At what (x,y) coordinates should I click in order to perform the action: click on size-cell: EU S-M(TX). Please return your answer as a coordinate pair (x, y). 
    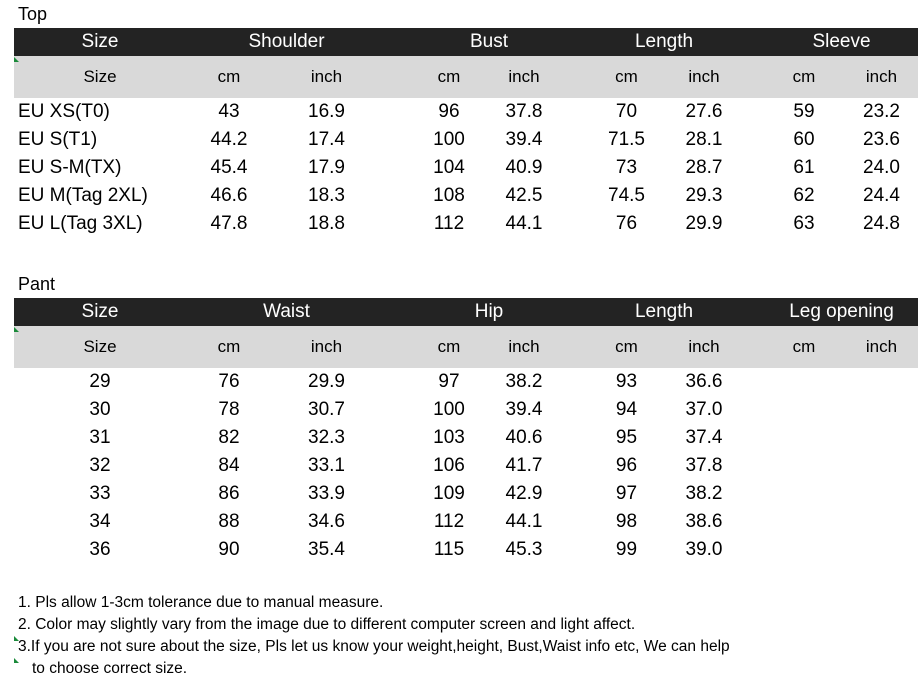
    Looking at the image, I should click on (70, 167).